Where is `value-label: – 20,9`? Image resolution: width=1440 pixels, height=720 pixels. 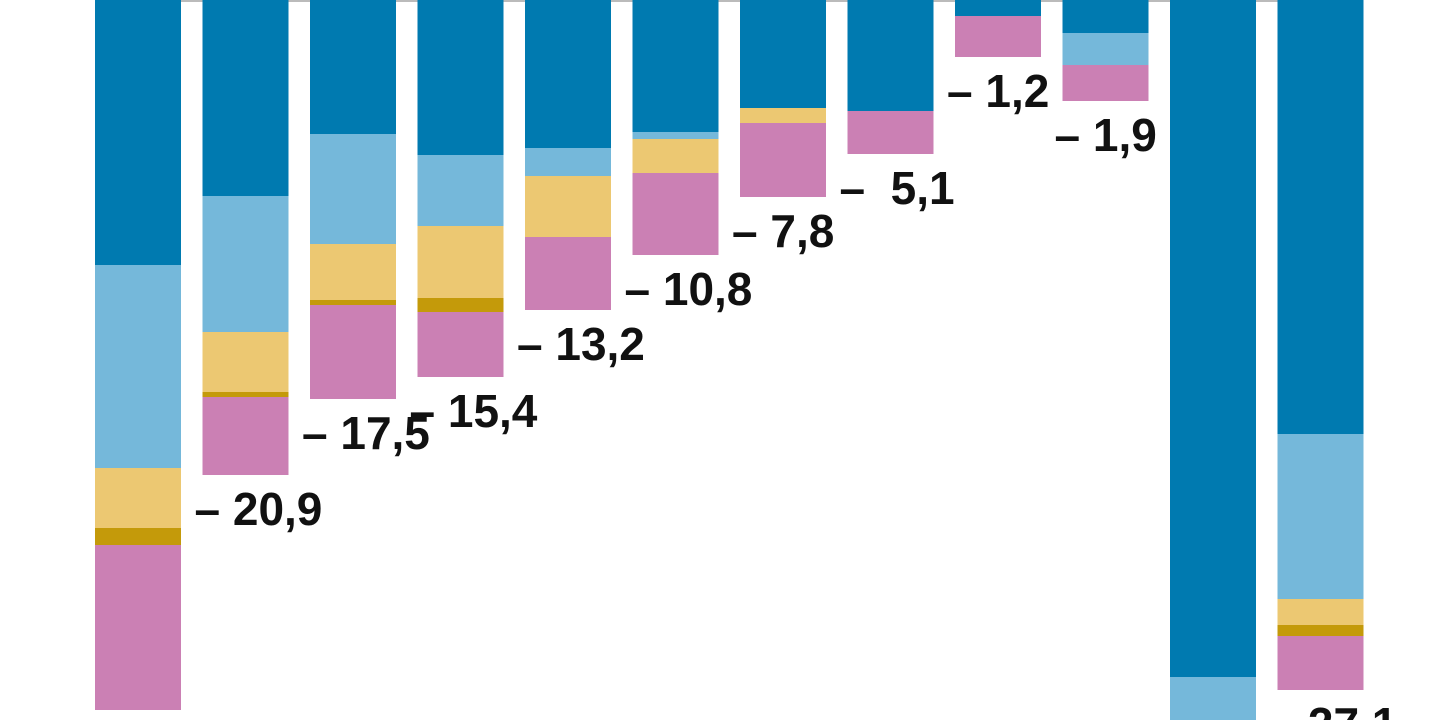
value-label: – 20,9 is located at coordinates (259, 509).